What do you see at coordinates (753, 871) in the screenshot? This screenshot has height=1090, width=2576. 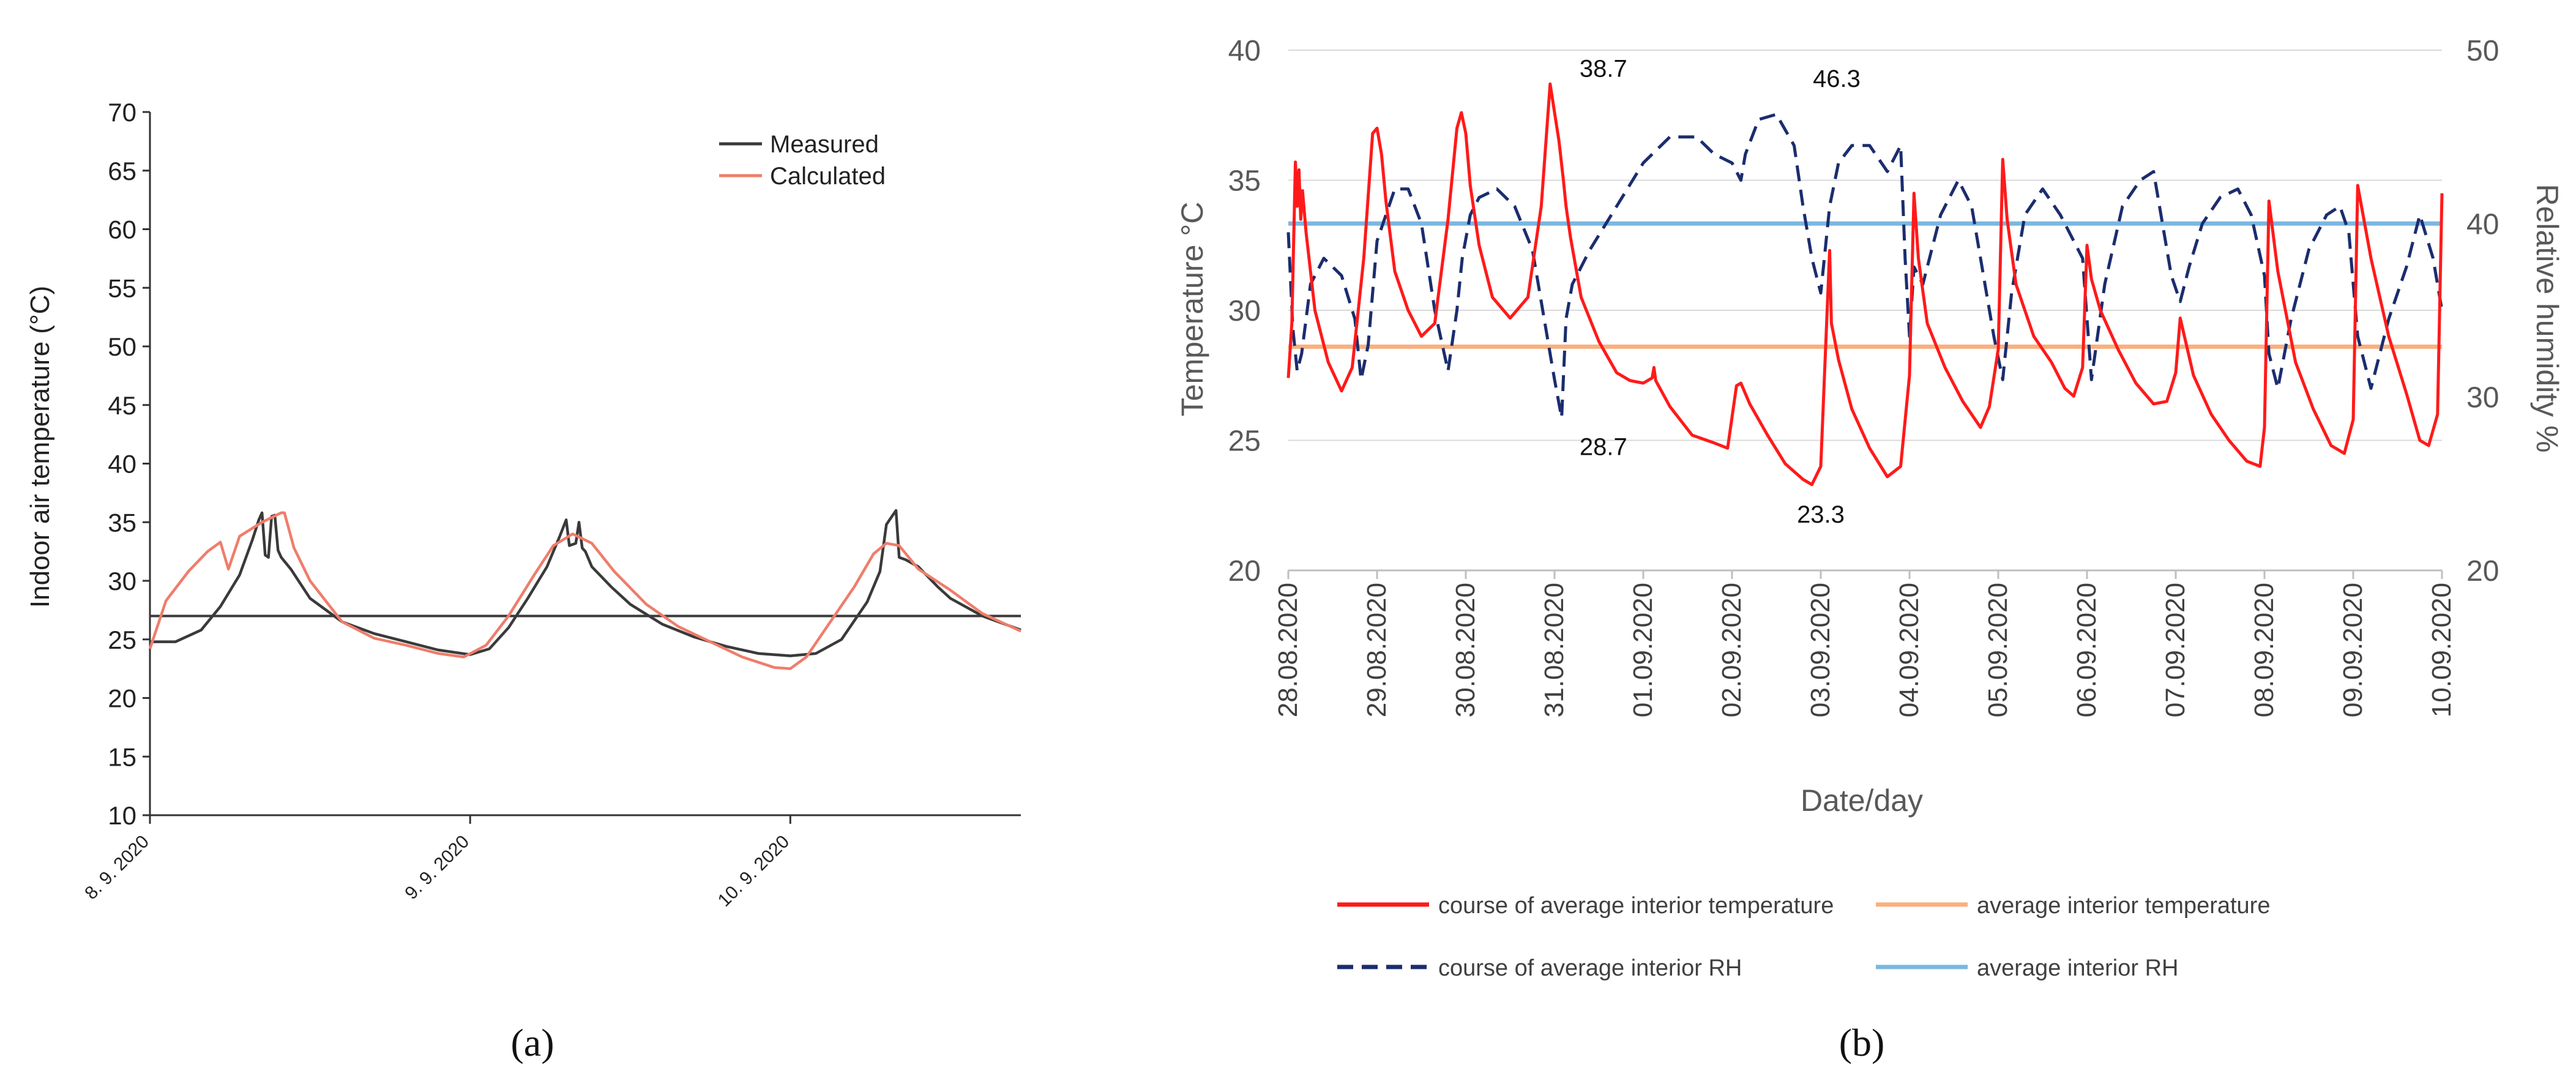 I see `panel-a-x-tick-label: 10. 9. 2020` at bounding box center [753, 871].